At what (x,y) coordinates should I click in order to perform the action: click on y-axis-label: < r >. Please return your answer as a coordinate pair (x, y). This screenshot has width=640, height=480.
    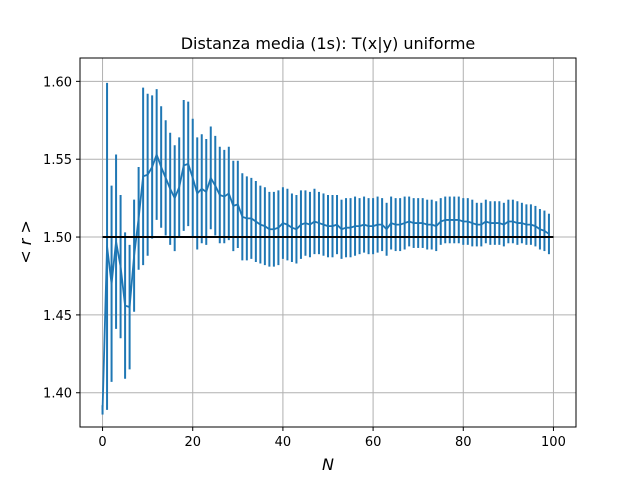
    Looking at the image, I should click on (25, 242).